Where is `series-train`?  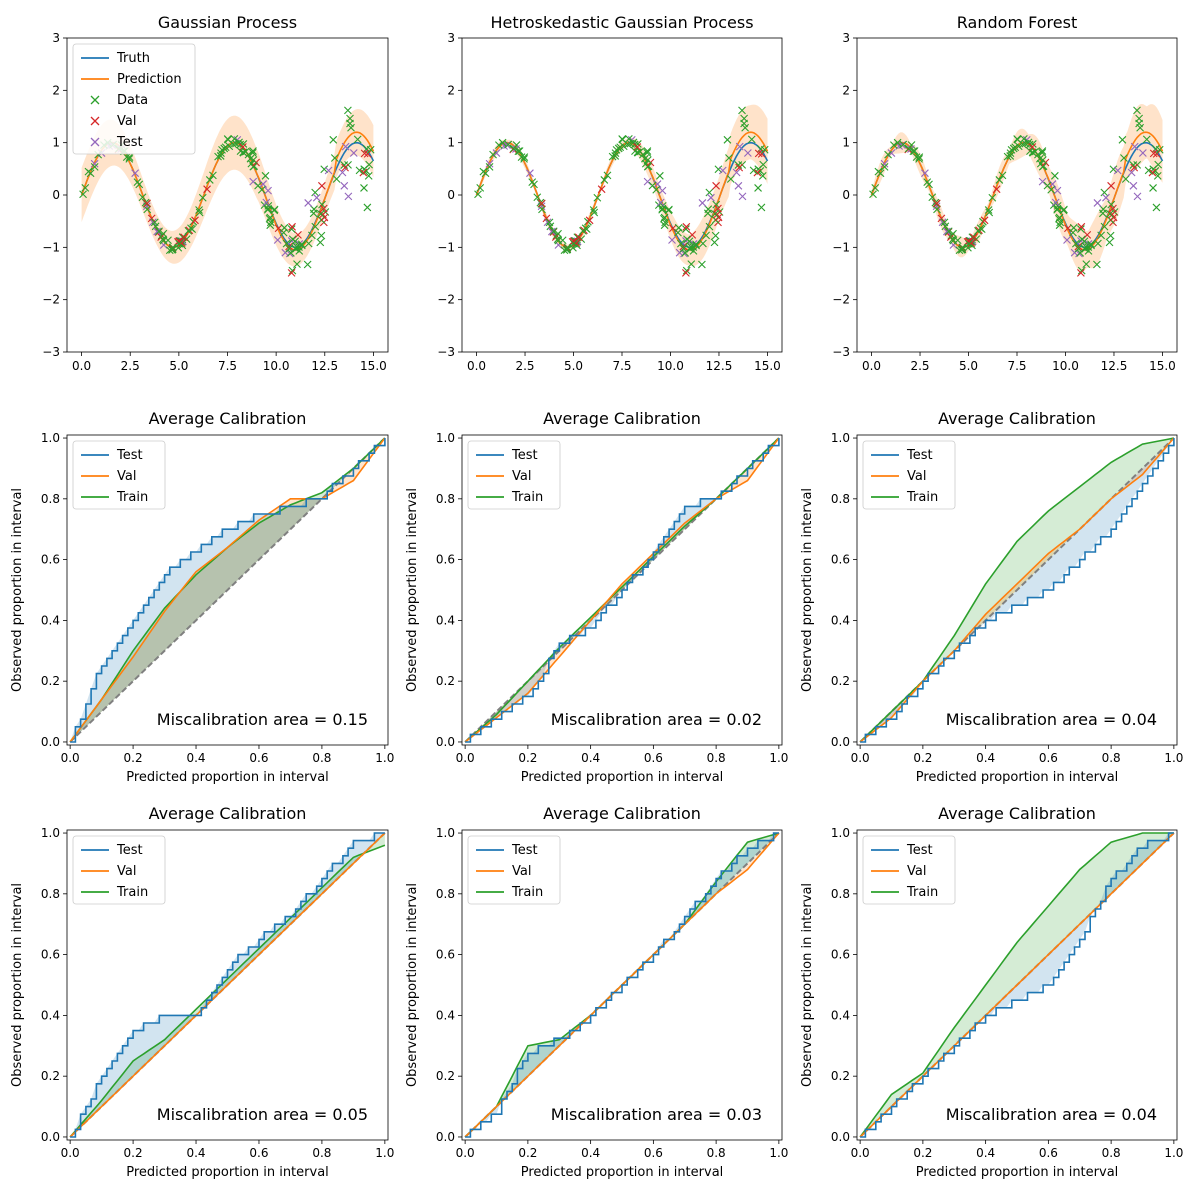
series-train is located at coordinates (1017, 590).